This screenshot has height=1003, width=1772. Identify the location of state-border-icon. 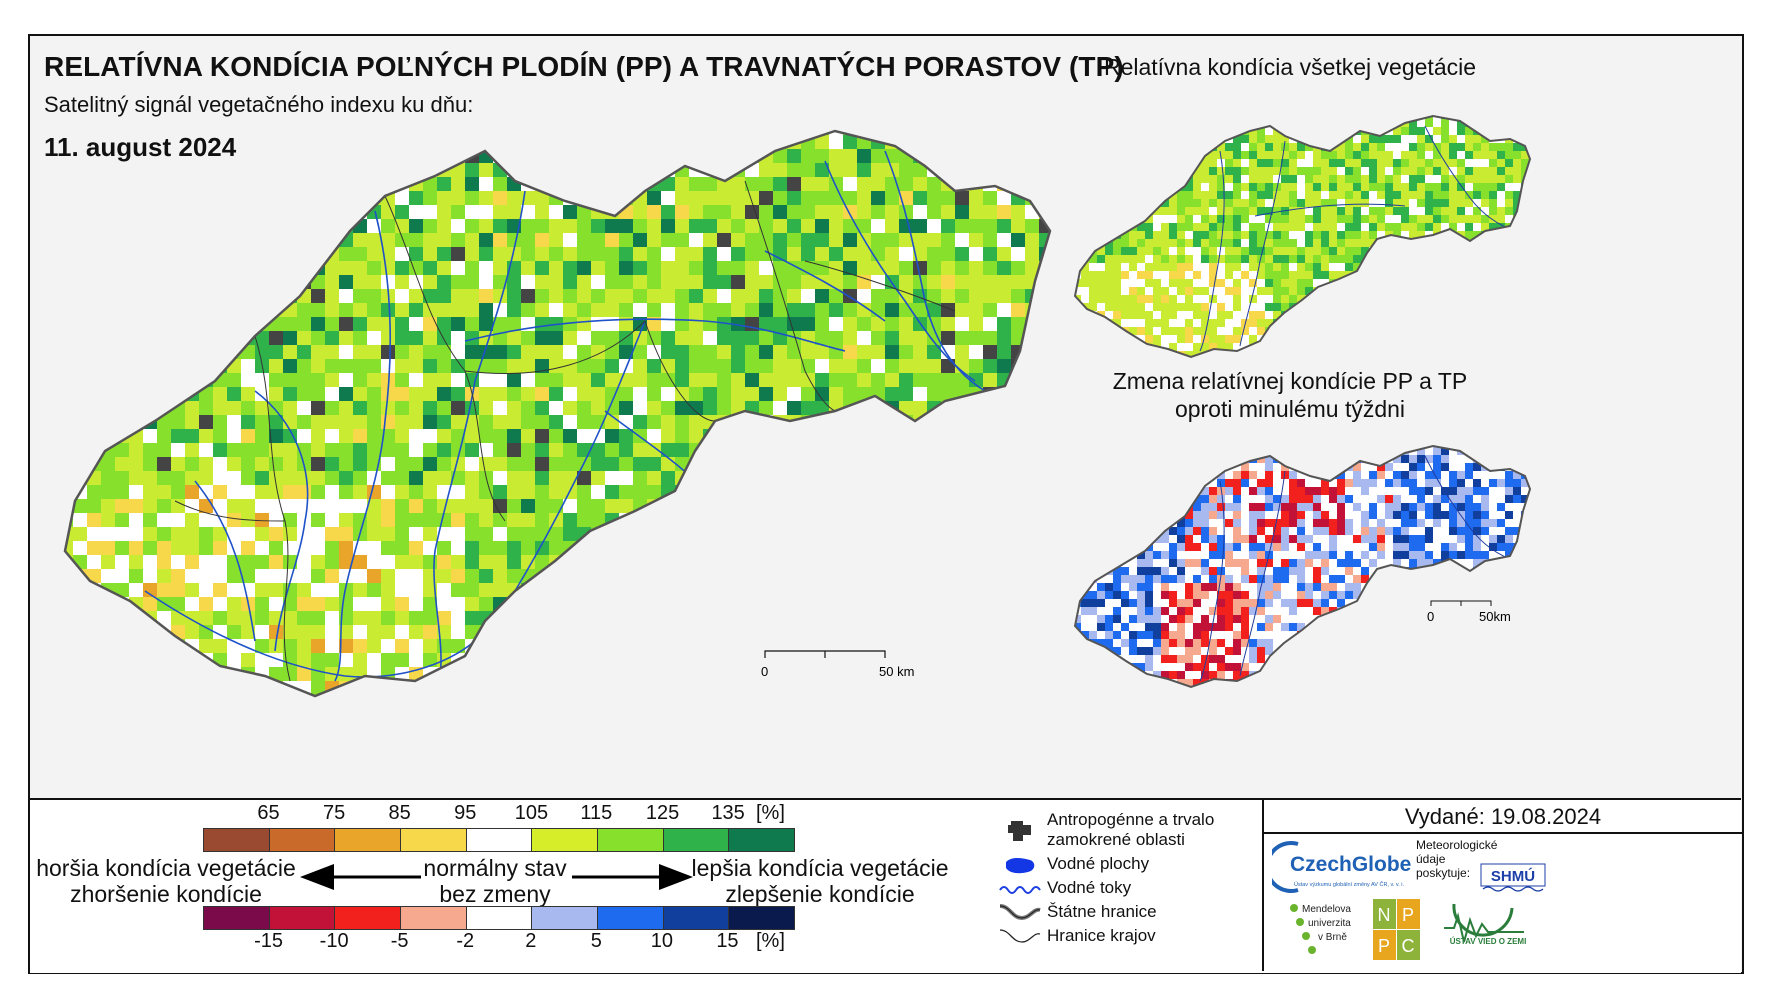
(1020, 912).